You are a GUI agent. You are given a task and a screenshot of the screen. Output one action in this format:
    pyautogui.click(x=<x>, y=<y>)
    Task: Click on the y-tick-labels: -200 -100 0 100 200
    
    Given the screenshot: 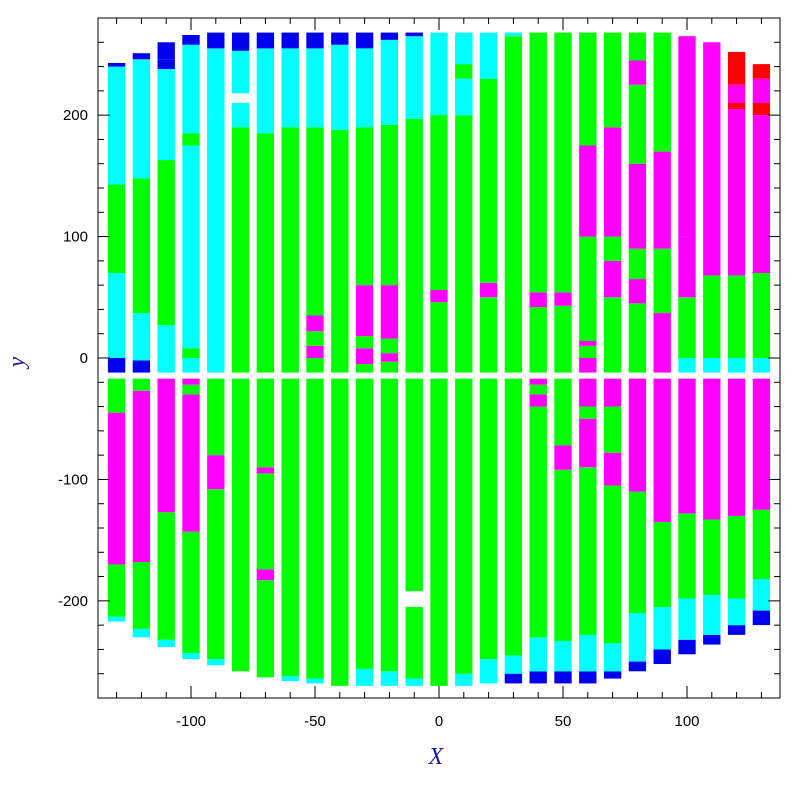 What is the action you would take?
    pyautogui.click(x=73, y=358)
    